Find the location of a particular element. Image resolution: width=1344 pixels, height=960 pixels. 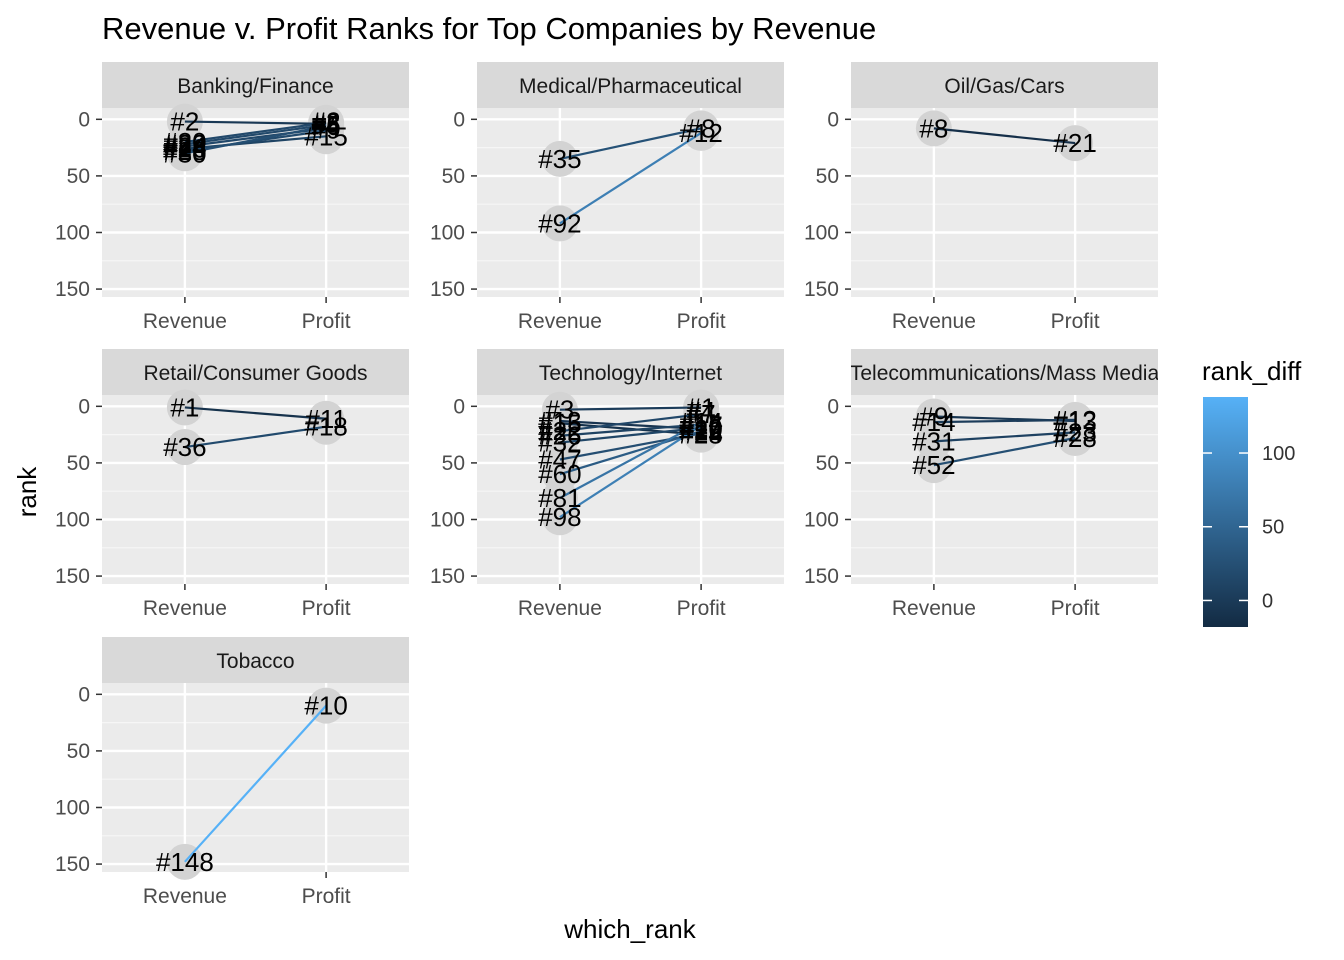

profit-rank-label: #5 is located at coordinates (326, 125).